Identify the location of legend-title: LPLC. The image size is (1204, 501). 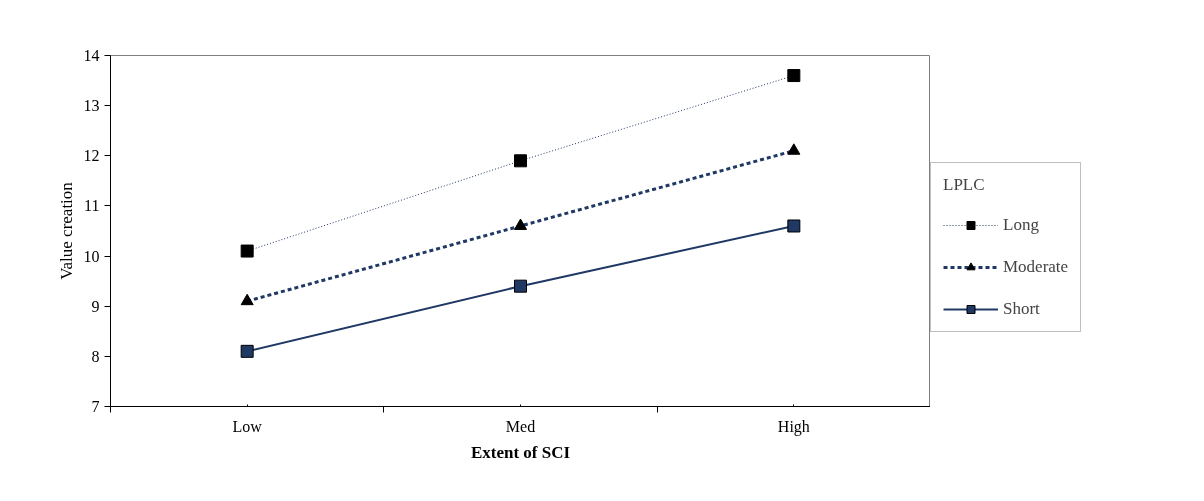
(964, 184).